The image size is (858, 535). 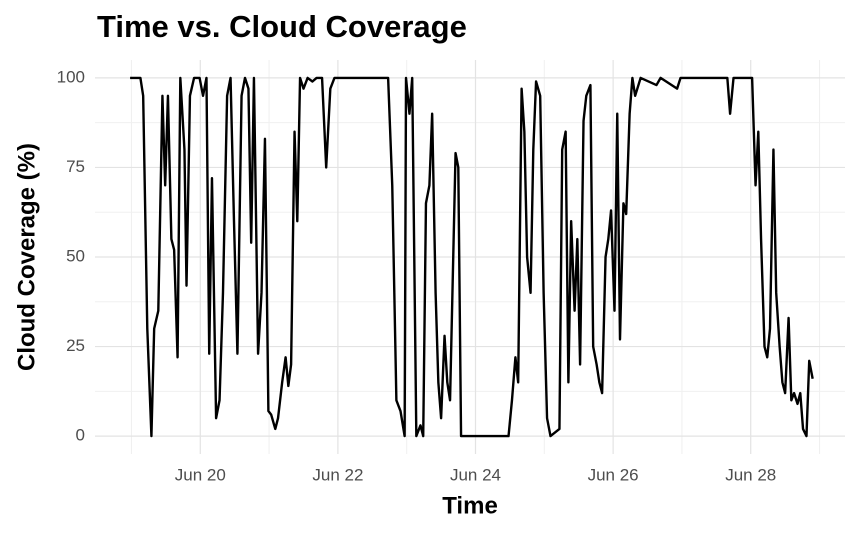 What do you see at coordinates (80, 435) in the screenshot?
I see `y-tick-label: 0` at bounding box center [80, 435].